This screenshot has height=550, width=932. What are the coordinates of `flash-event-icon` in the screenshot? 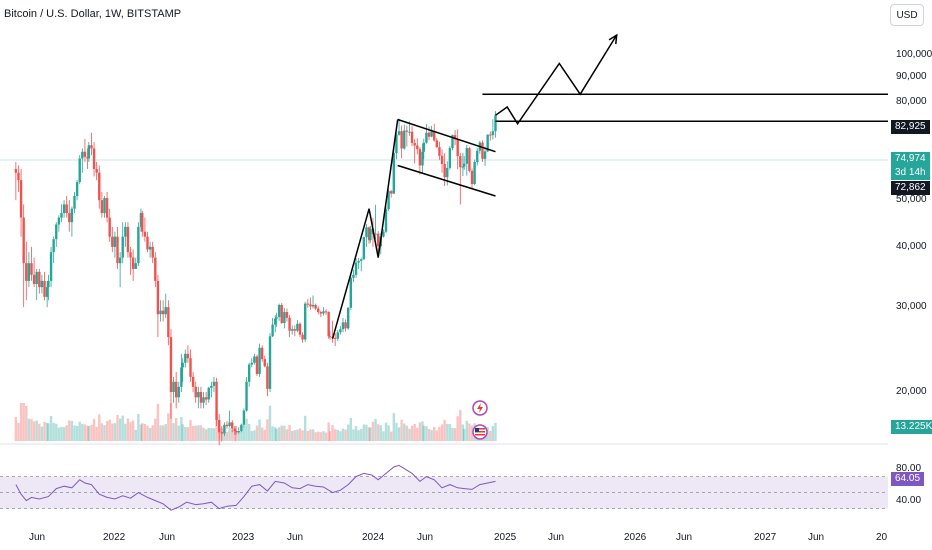 It's located at (480, 408).